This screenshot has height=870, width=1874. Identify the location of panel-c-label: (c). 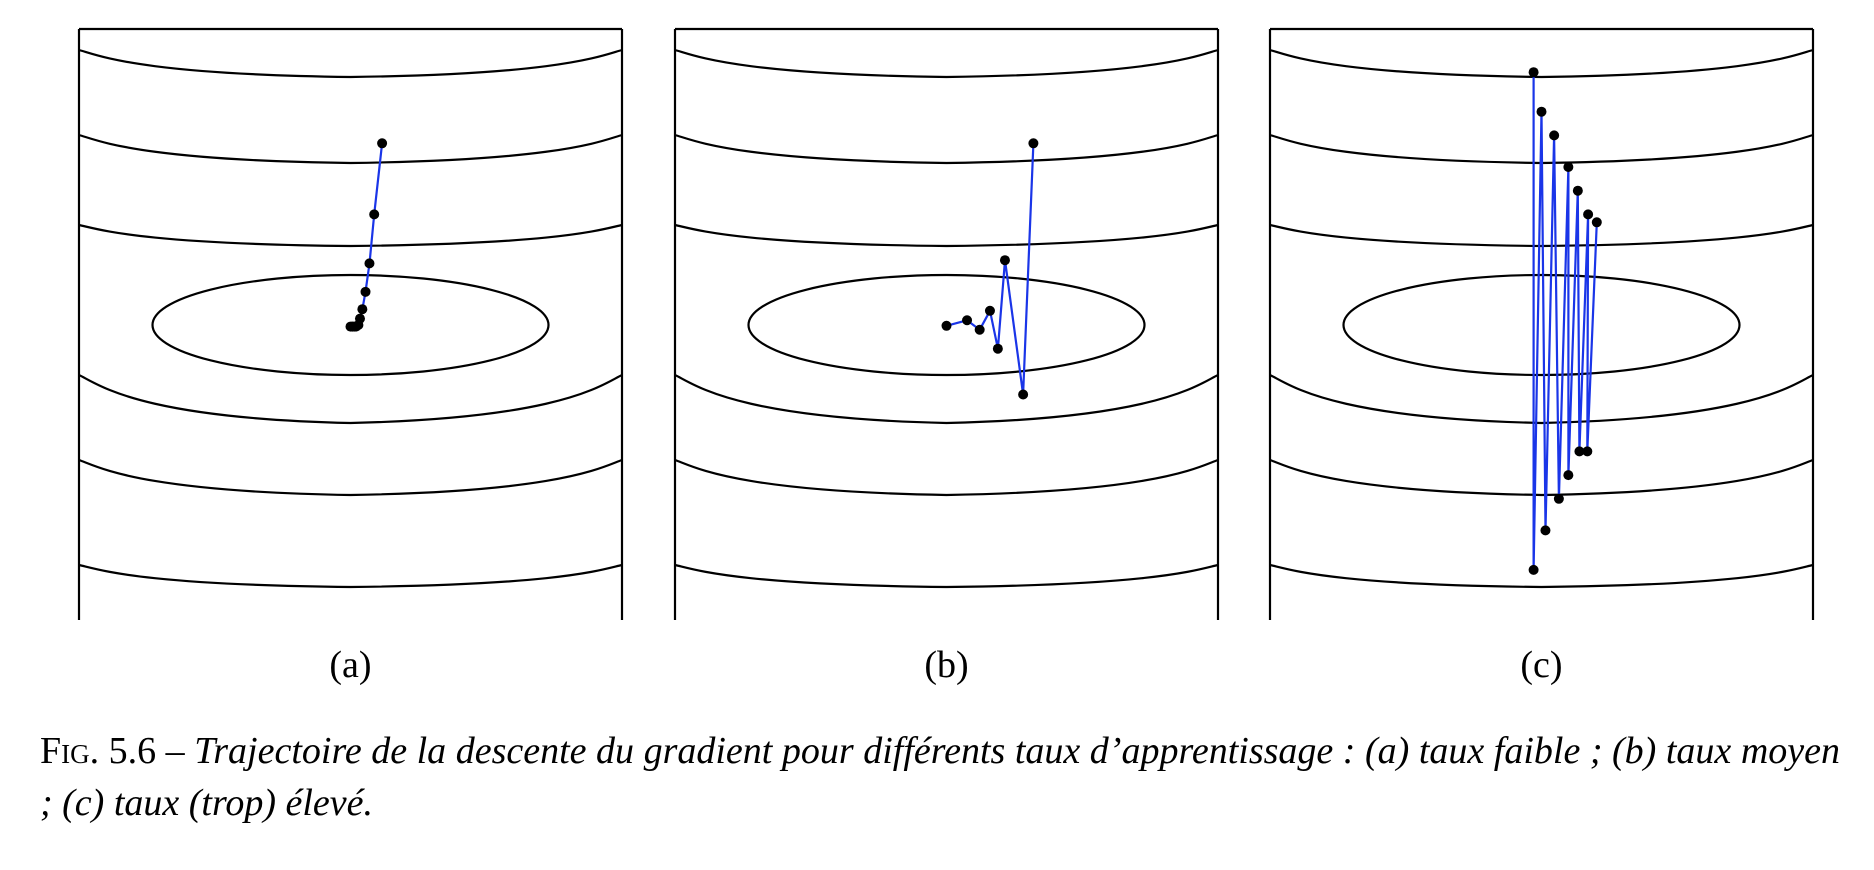
(1541, 665).